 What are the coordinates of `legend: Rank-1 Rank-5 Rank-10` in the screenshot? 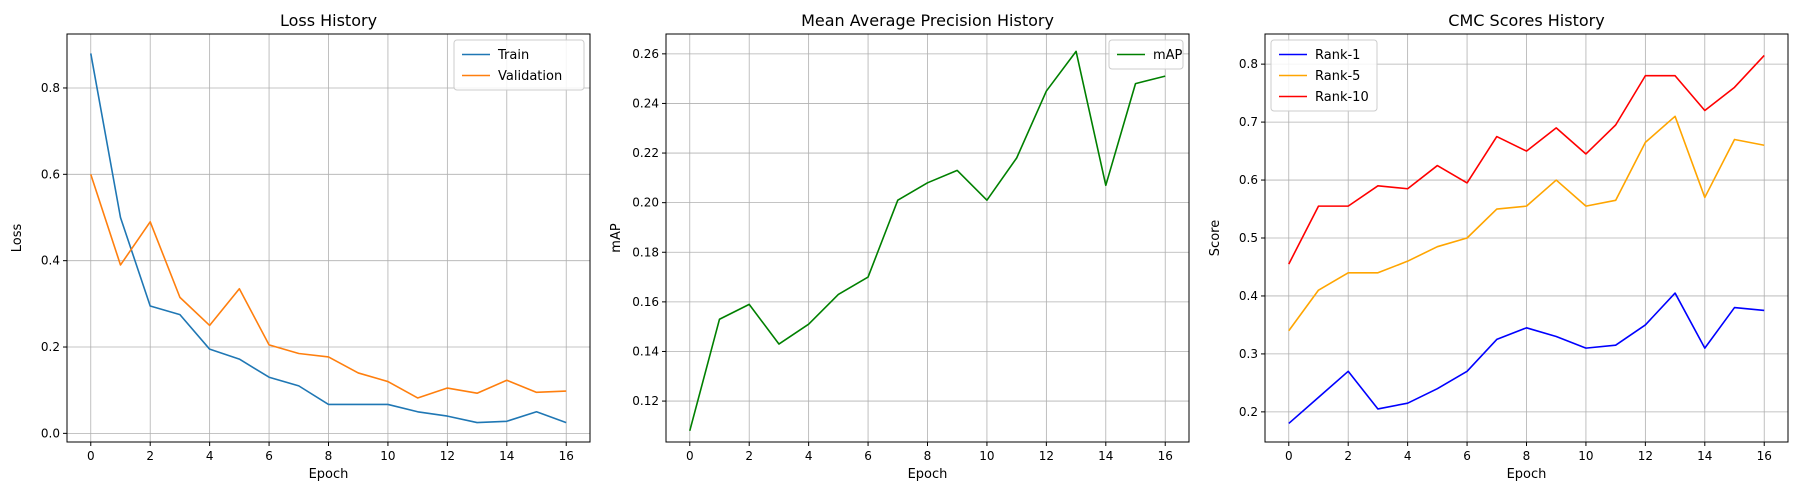 It's located at (1324, 75).